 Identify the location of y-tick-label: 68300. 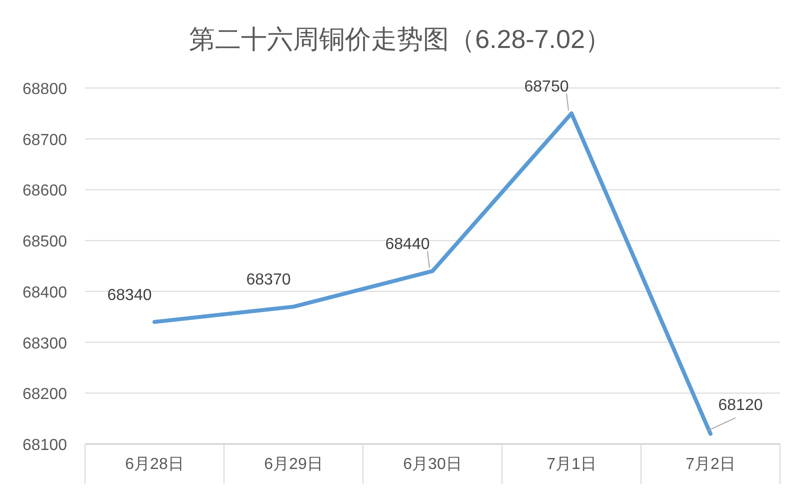
(45, 343).